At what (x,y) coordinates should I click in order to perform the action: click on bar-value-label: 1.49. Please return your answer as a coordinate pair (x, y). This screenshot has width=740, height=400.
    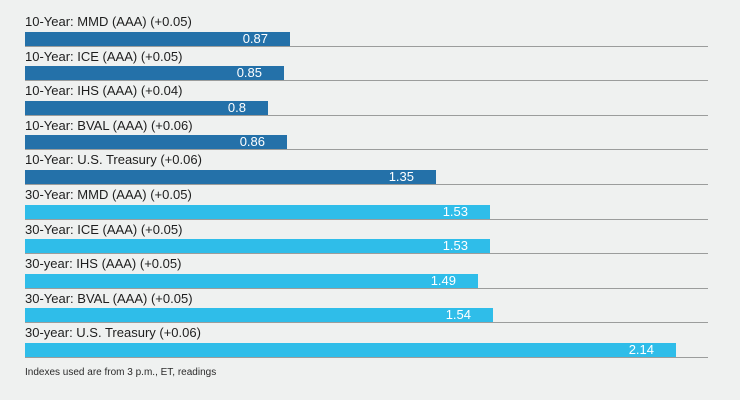
    Looking at the image, I should click on (443, 280).